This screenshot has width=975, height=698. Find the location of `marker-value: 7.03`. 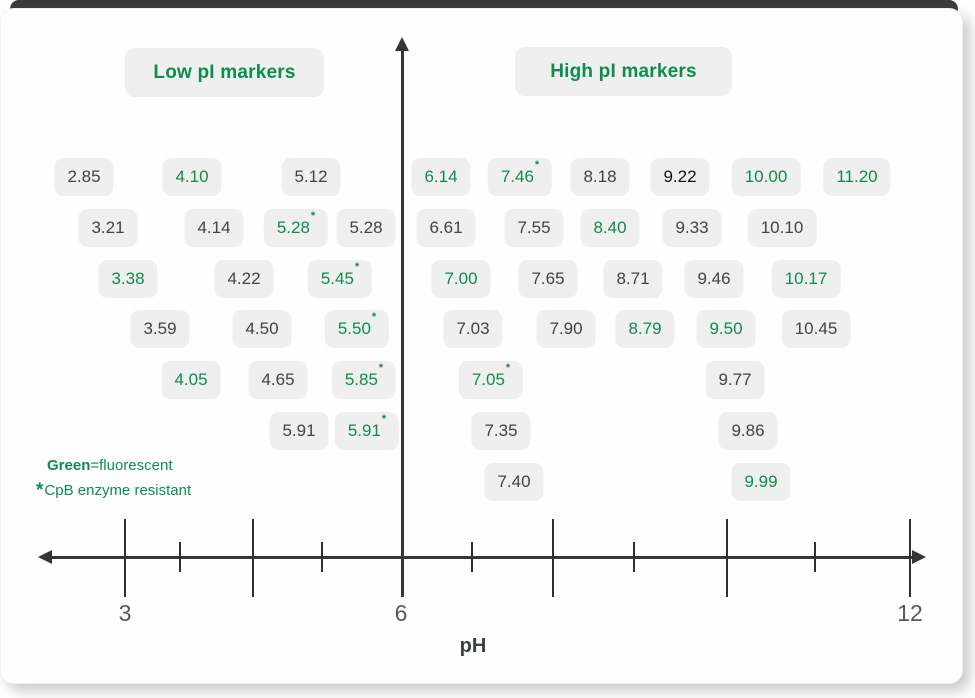

marker-value: 7.03 is located at coordinates (473, 328).